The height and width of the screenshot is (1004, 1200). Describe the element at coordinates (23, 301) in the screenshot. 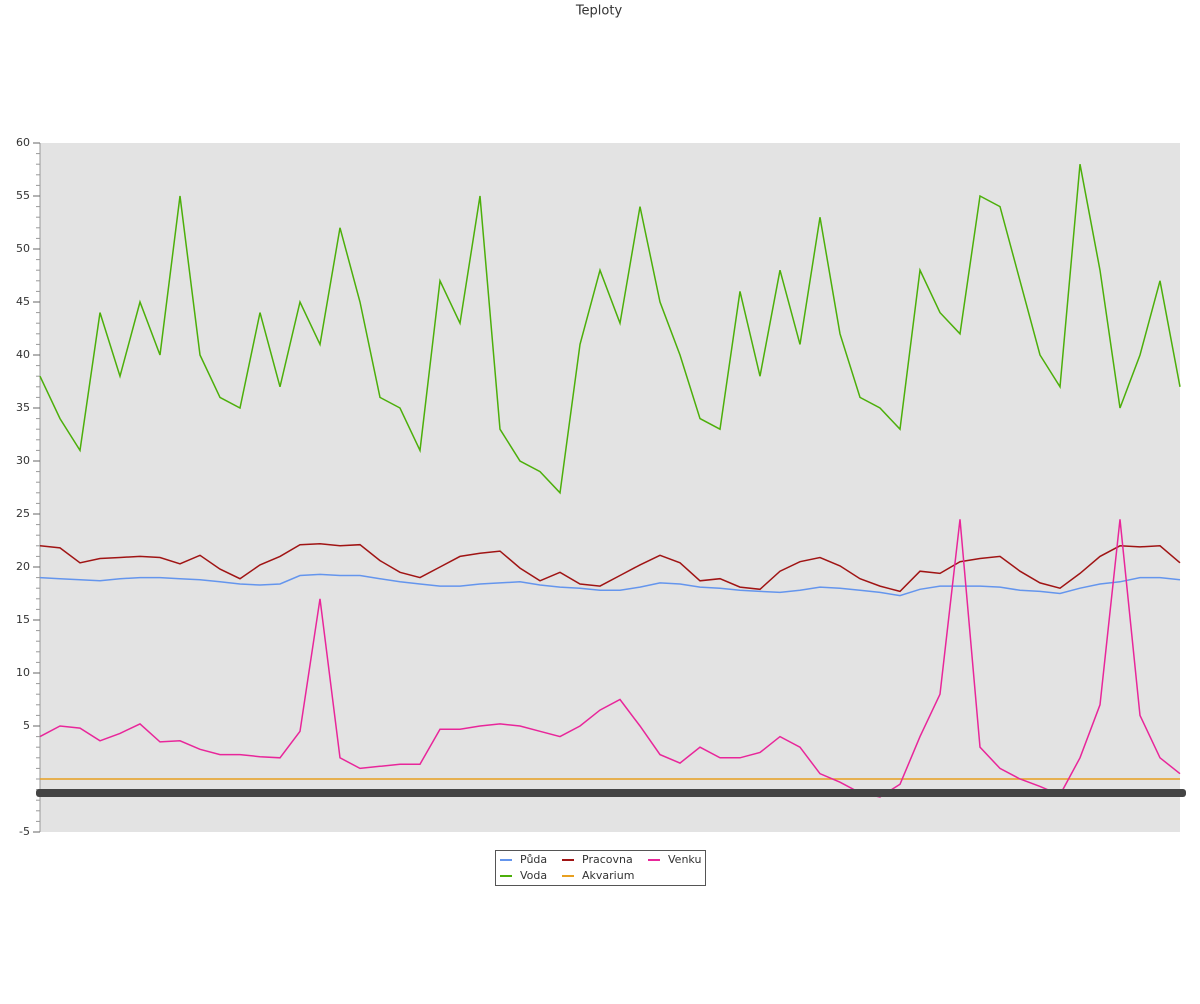

I see `y-tick-label: 45` at that location.